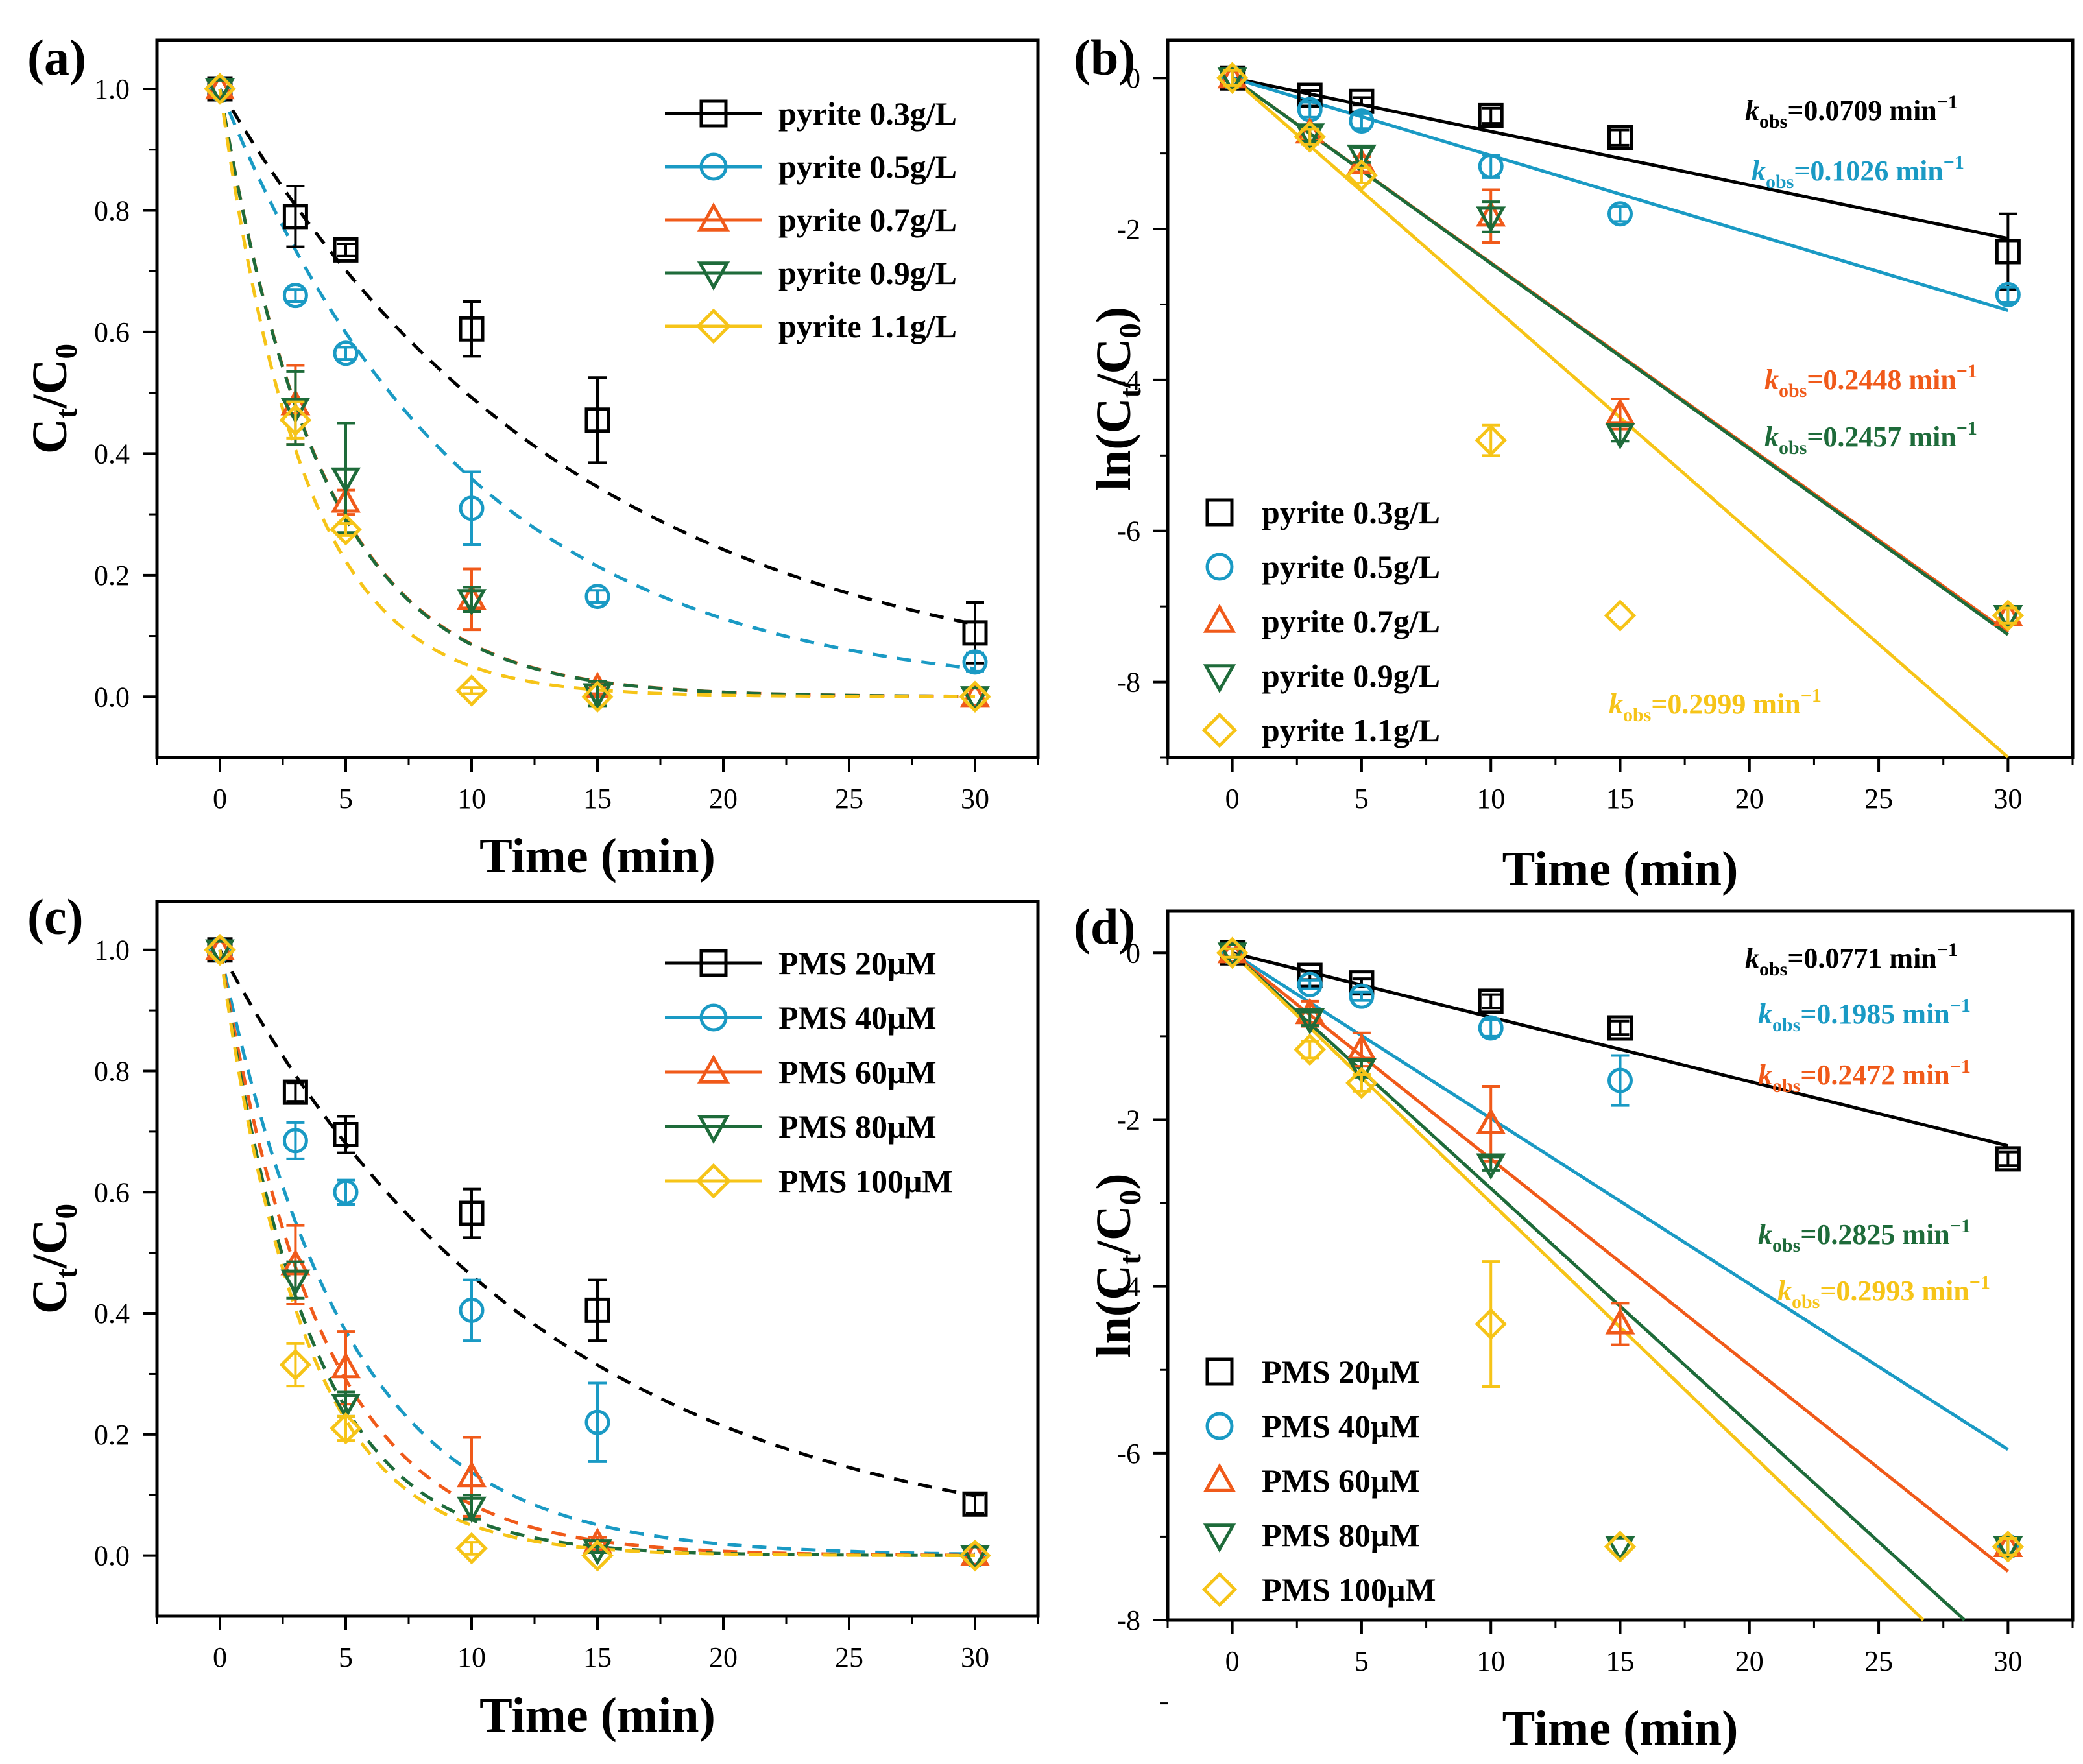 This screenshot has height=1764, width=2083. I want to click on kobs-value: =0.1026 min, so click(1868, 171).